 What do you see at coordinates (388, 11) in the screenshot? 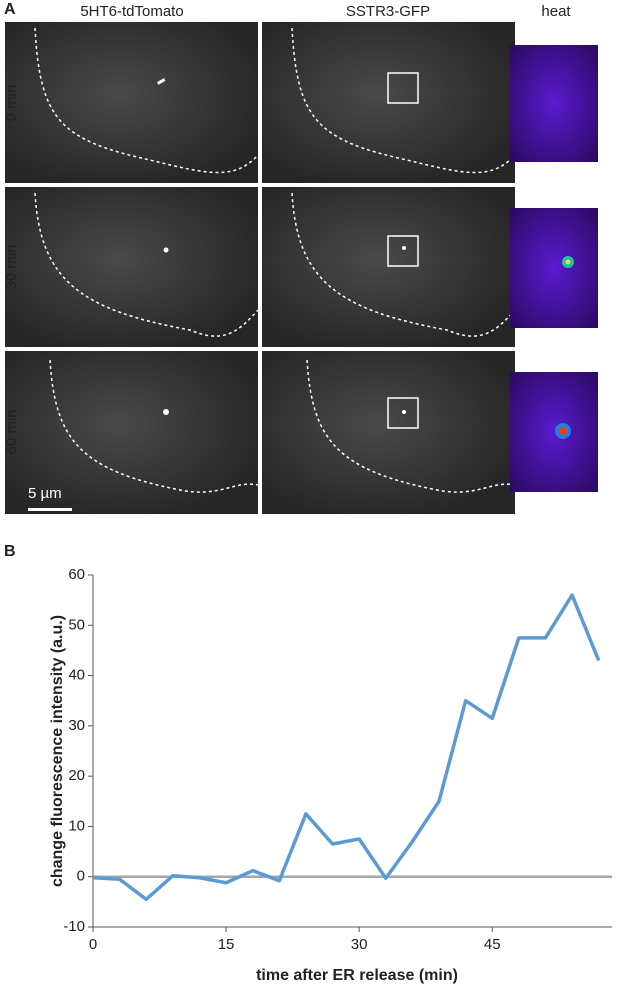
I see `column-label: SSTR3-GFP` at bounding box center [388, 11].